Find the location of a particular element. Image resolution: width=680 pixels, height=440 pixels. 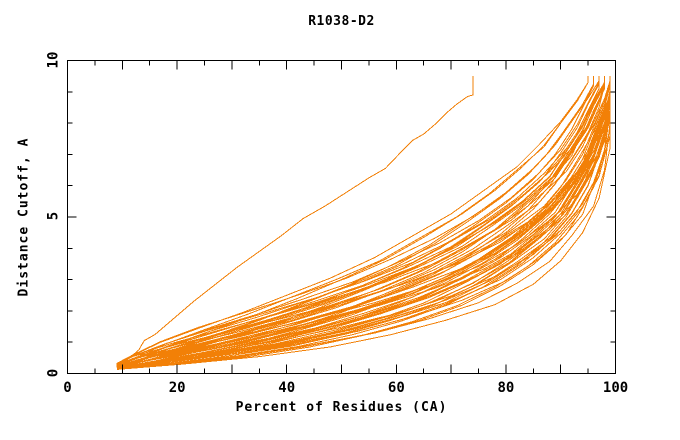

x-axis-title: Percent of Residues (CA) is located at coordinates (341, 407).